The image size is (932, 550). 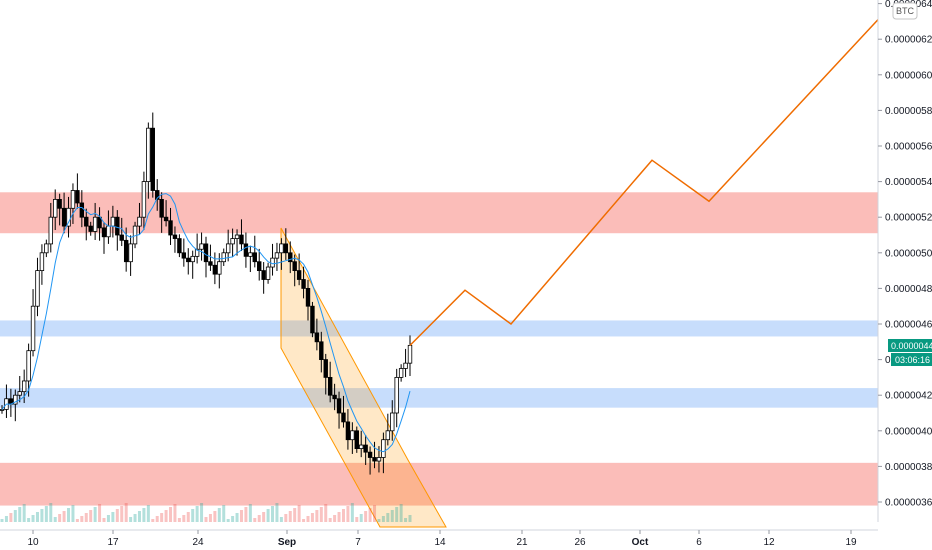 I want to click on time-axis: 10 17 24 Sep 7 14 21 26 Oct 6 12 19, so click(x=439, y=538).